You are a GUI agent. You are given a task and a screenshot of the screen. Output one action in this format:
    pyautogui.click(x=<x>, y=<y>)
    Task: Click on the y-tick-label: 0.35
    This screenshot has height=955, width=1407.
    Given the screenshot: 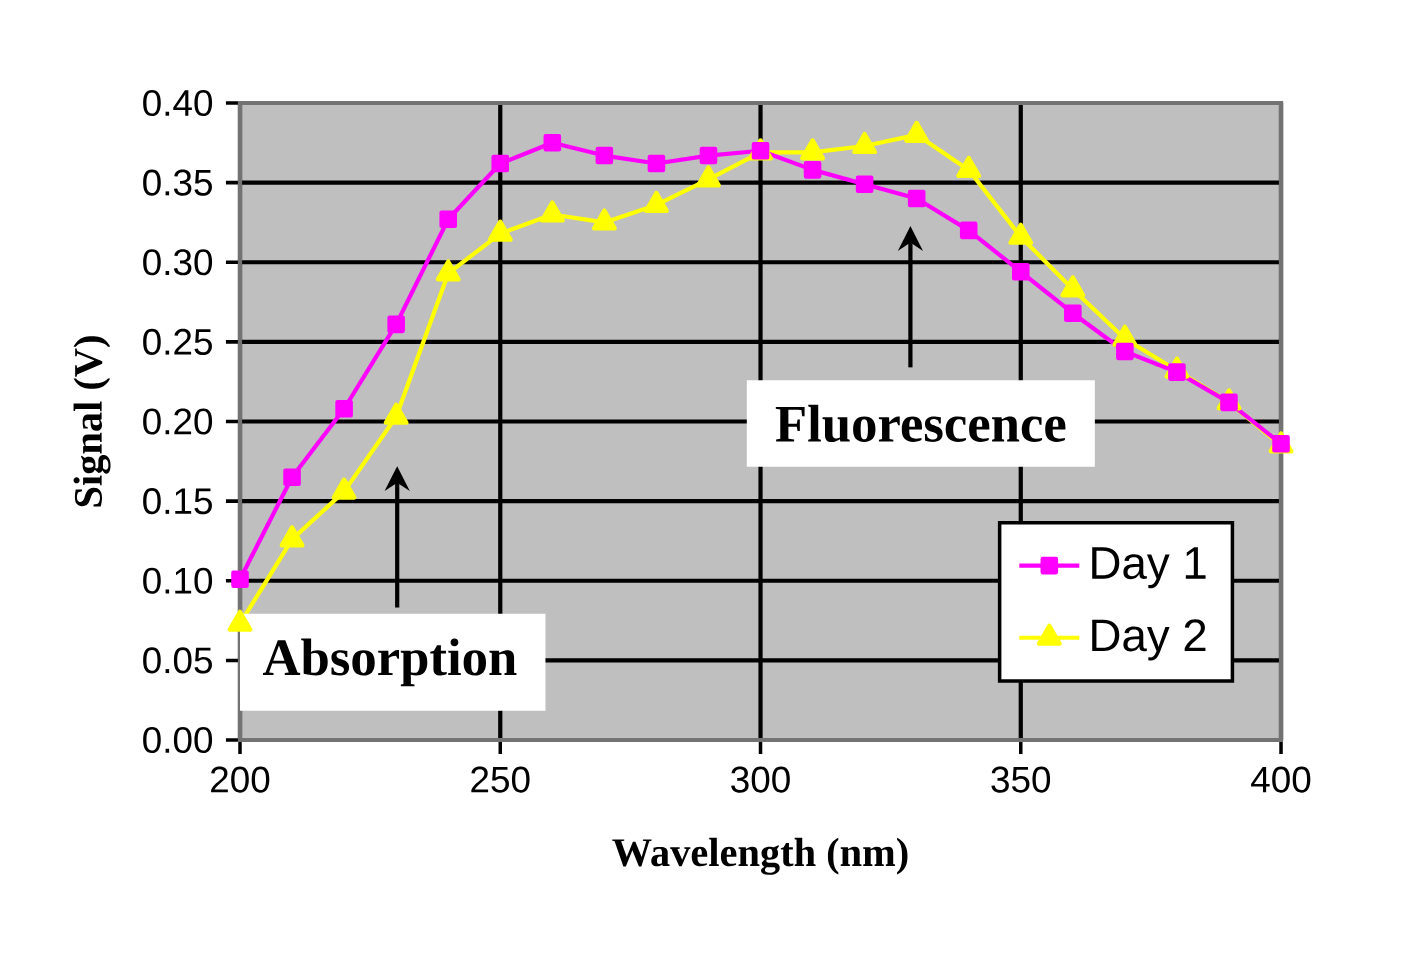 What is the action you would take?
    pyautogui.click(x=177, y=182)
    